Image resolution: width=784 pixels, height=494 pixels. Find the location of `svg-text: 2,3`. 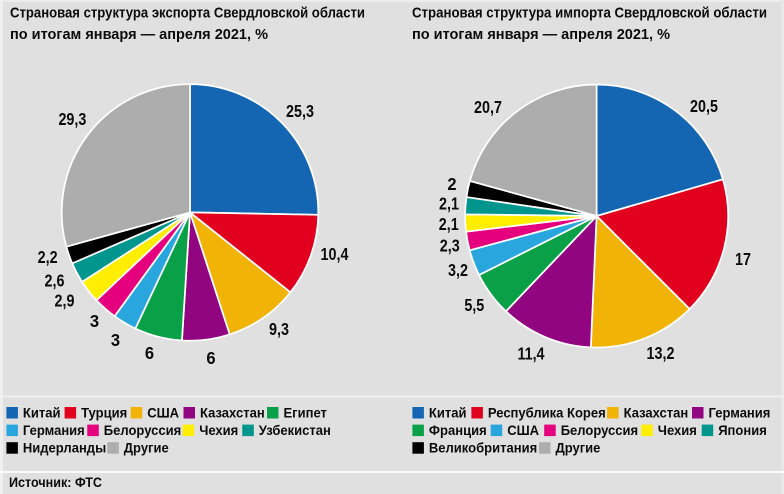

svg-text: 2,3 is located at coordinates (450, 246).